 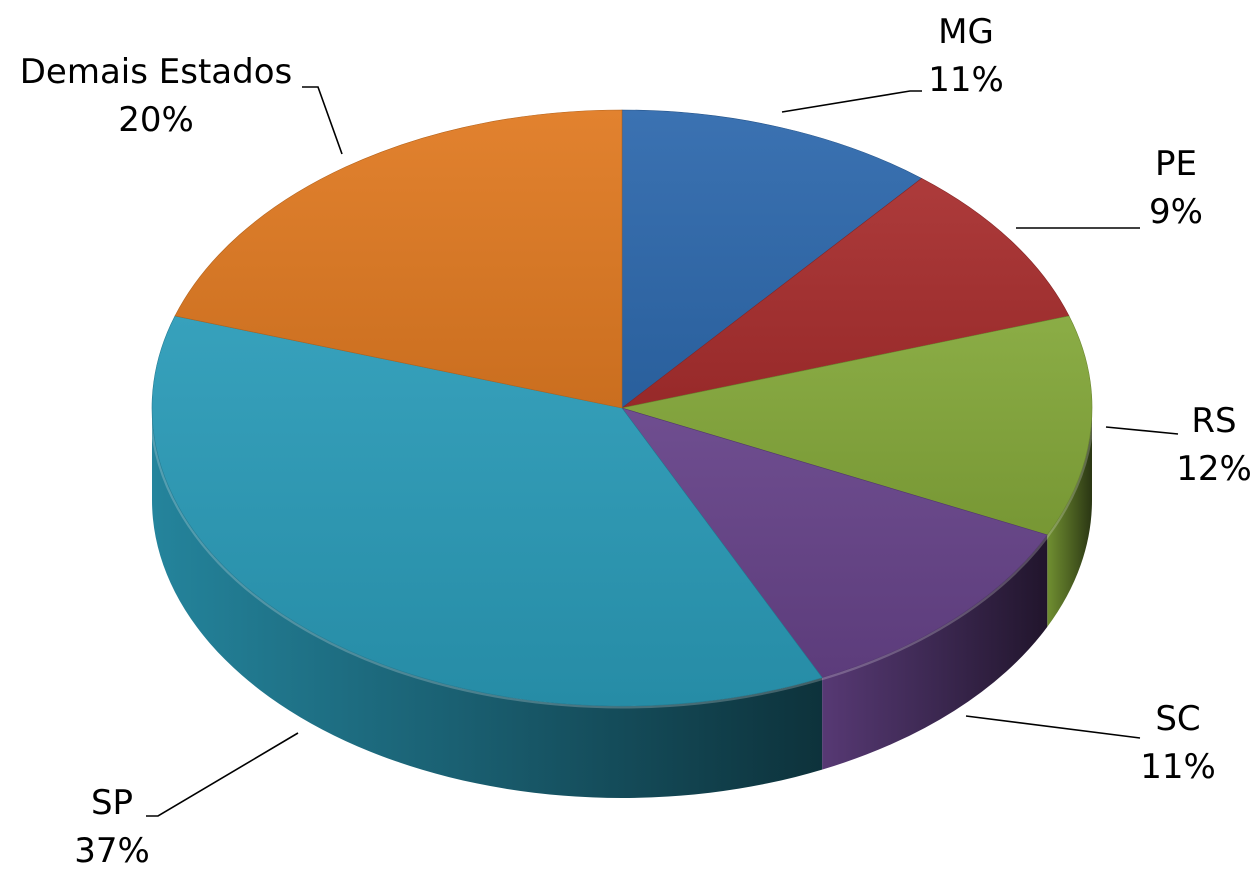 What do you see at coordinates (1176, 212) in the screenshot?
I see `slice-percent-pe: 9%` at bounding box center [1176, 212].